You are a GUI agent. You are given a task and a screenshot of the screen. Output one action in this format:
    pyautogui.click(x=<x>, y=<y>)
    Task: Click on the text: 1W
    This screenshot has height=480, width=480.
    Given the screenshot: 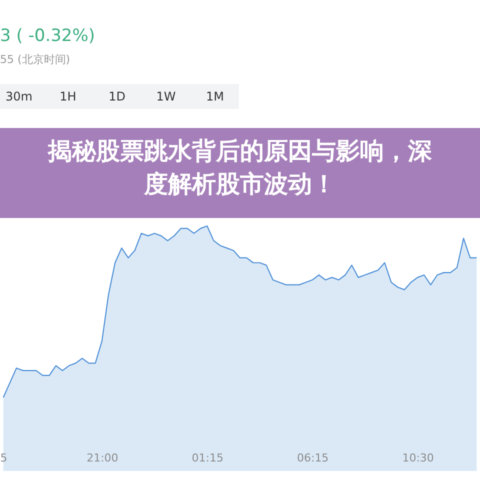 What is the action you would take?
    pyautogui.click(x=166, y=97)
    